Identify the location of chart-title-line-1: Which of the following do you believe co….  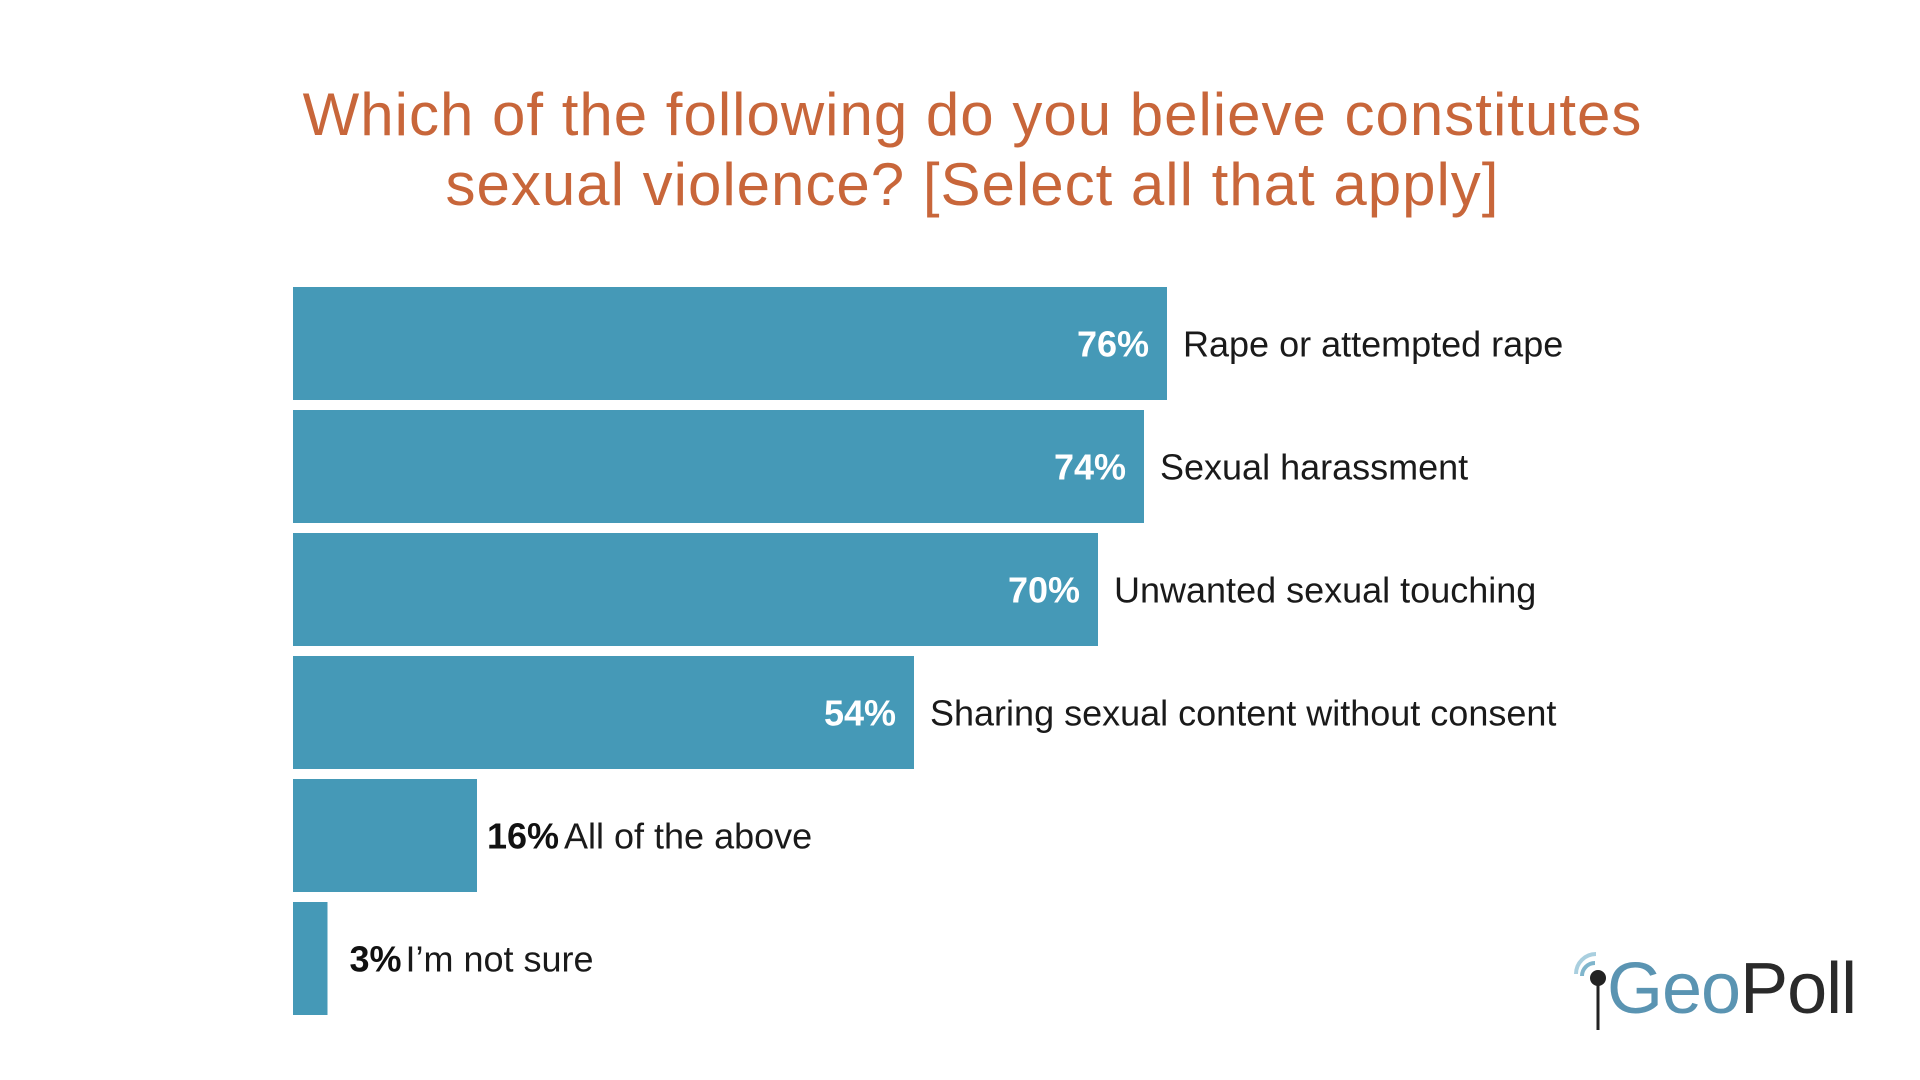
(972, 114).